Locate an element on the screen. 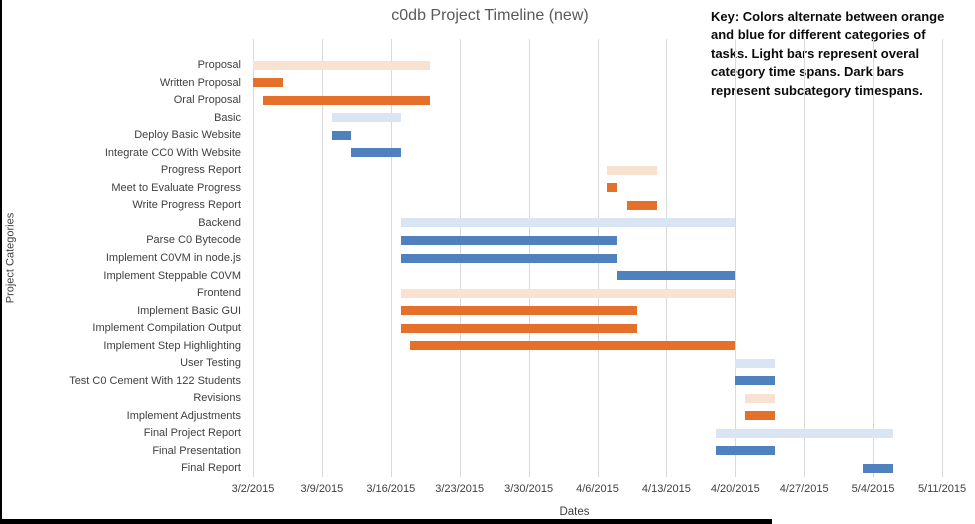 This screenshot has height=524, width=975. category-label: Implement Steppable C0VM is located at coordinates (172, 275).